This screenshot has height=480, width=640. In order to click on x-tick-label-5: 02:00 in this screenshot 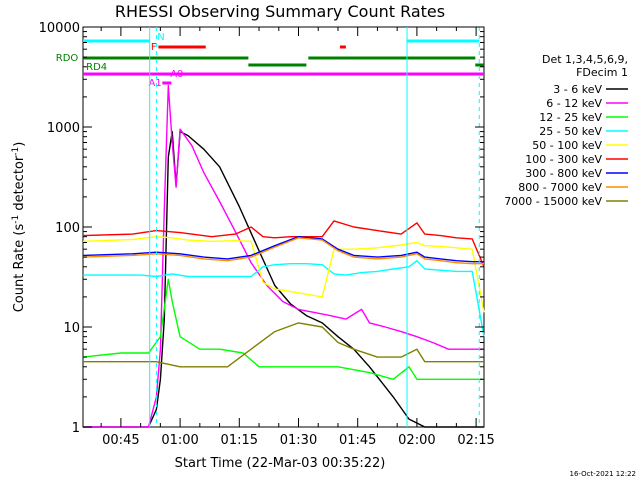, I will do `click(416, 440)`.